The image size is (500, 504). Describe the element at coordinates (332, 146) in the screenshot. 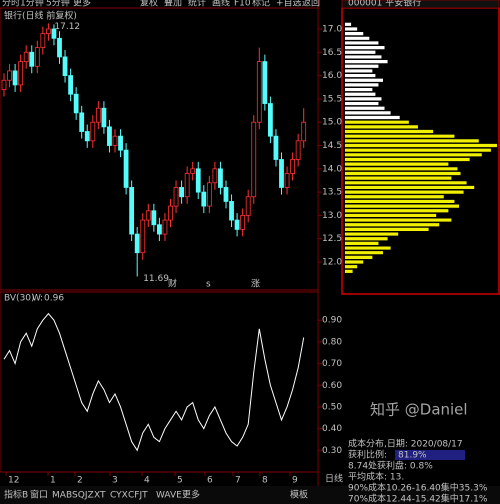

I see `y-tick-label: 14.5` at that location.